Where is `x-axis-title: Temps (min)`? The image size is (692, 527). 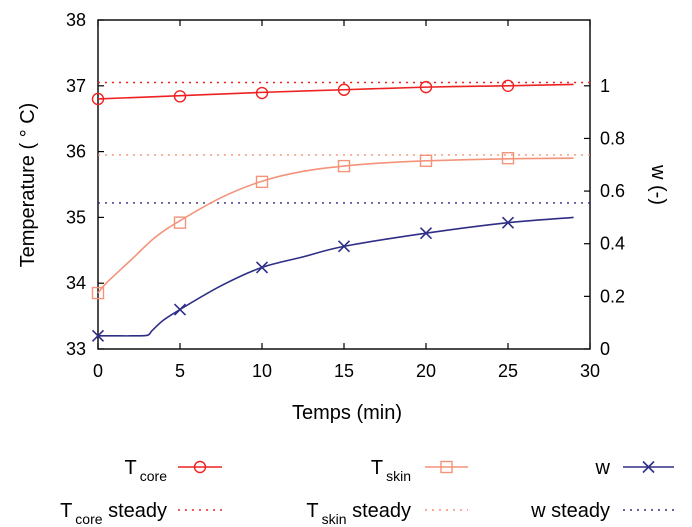 x-axis-title: Temps (min) is located at coordinates (347, 413).